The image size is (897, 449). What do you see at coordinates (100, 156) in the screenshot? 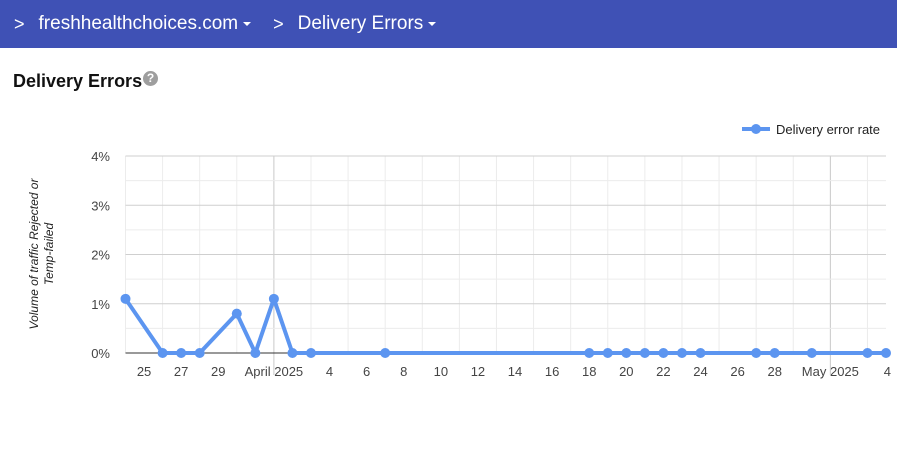
I see `y-tick-label: 4%` at bounding box center [100, 156].